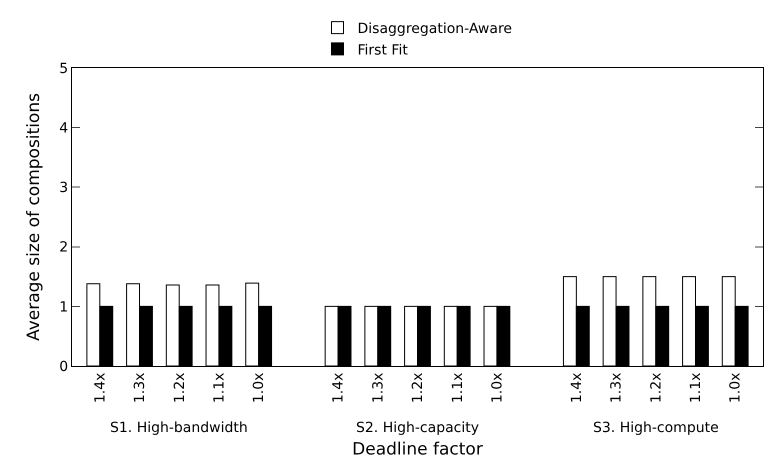 This screenshot has height=466, width=777. What do you see at coordinates (656, 428) in the screenshot?
I see `text: S3. High-compute` at bounding box center [656, 428].